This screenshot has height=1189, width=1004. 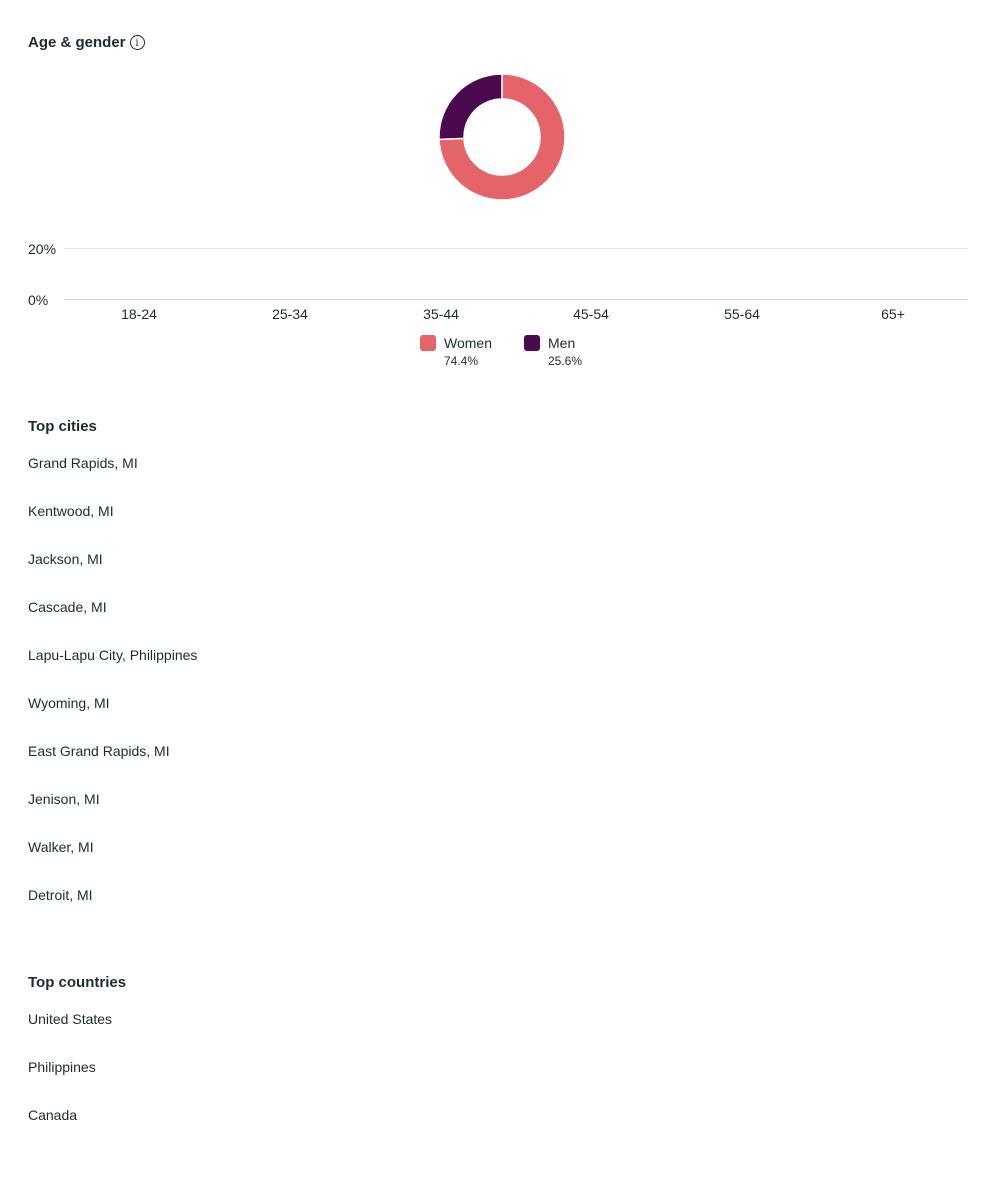 What do you see at coordinates (69, 703) in the screenshot?
I see `city-list-item: Wyoming, MI` at bounding box center [69, 703].